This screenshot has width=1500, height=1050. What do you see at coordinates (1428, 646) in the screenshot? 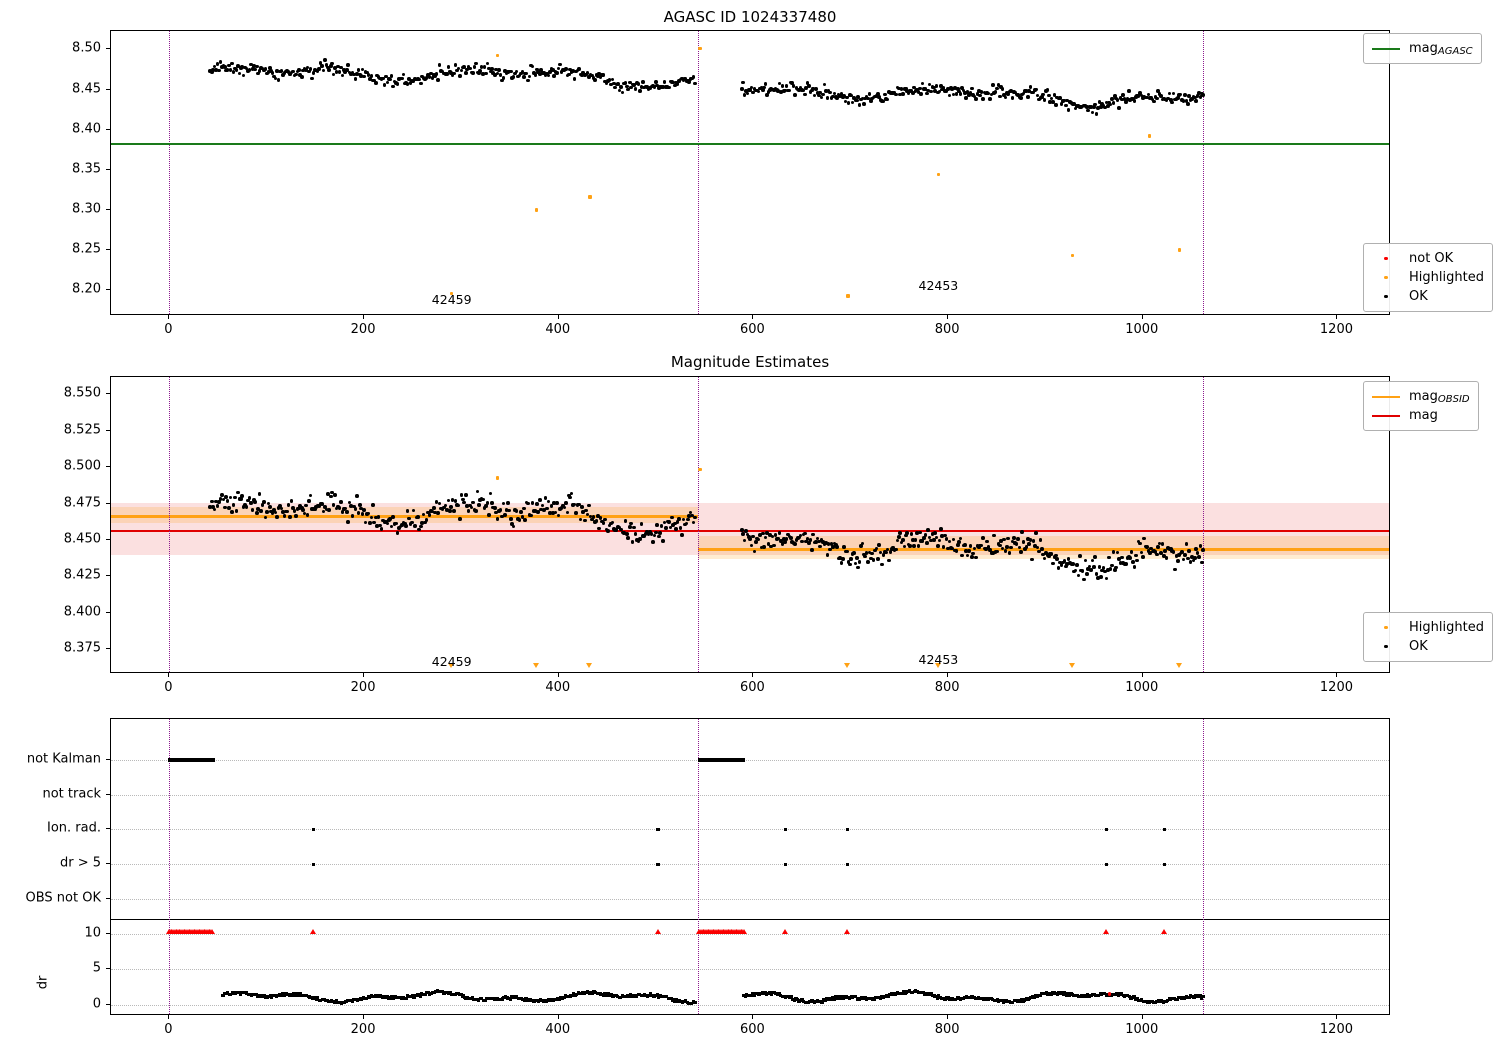
I see `legend-row: OK` at bounding box center [1428, 646].